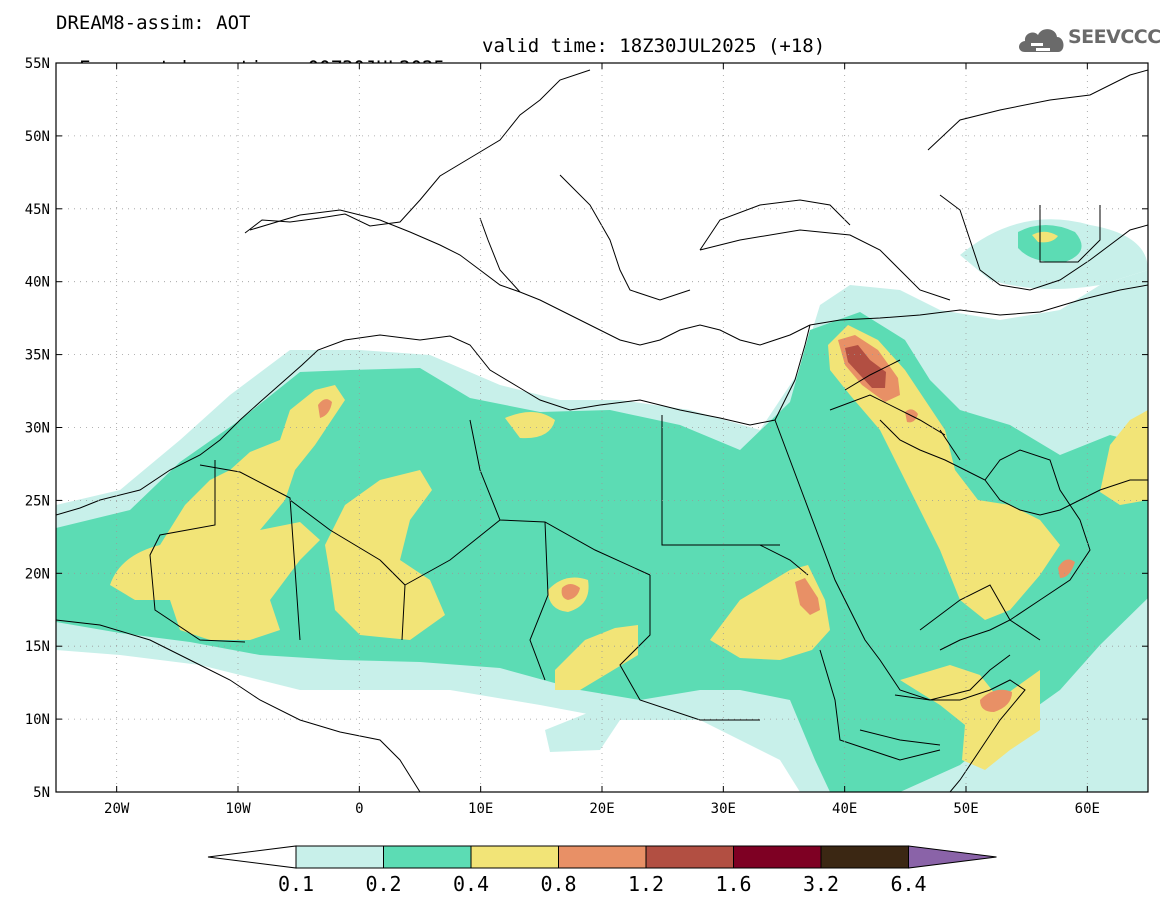 Image resolution: width=1165 pixels, height=905 pixels. What do you see at coordinates (37, 64) in the screenshot?
I see `lat-label: 55N` at bounding box center [37, 64].